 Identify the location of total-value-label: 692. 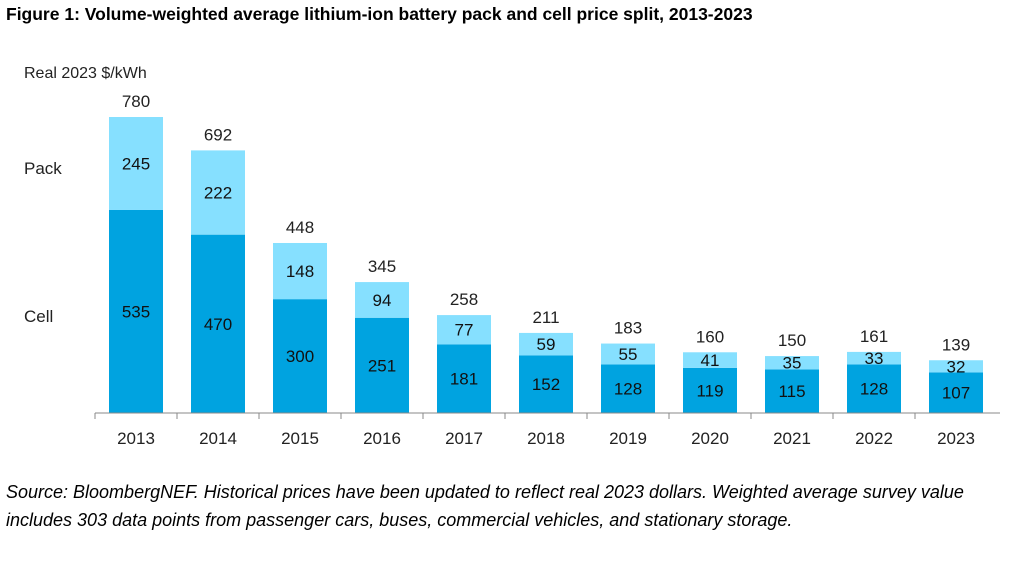
(218, 134).